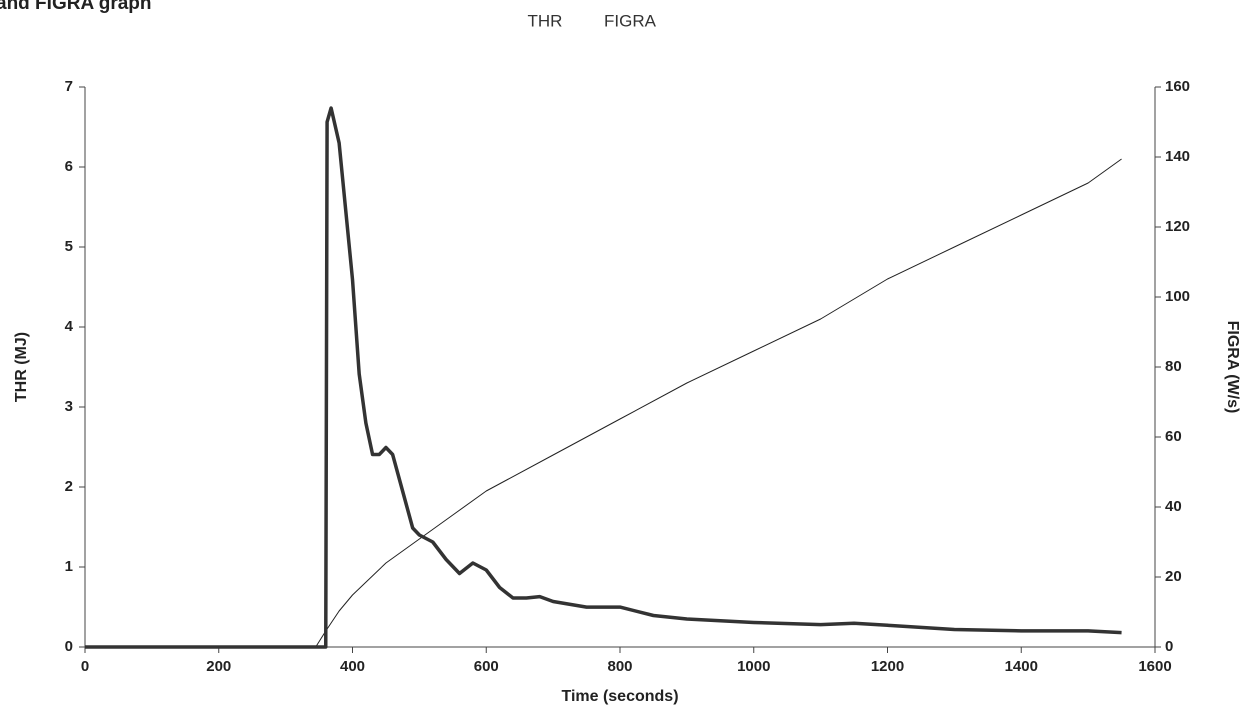  I want to click on y-tick-label: 4, so click(69, 326).